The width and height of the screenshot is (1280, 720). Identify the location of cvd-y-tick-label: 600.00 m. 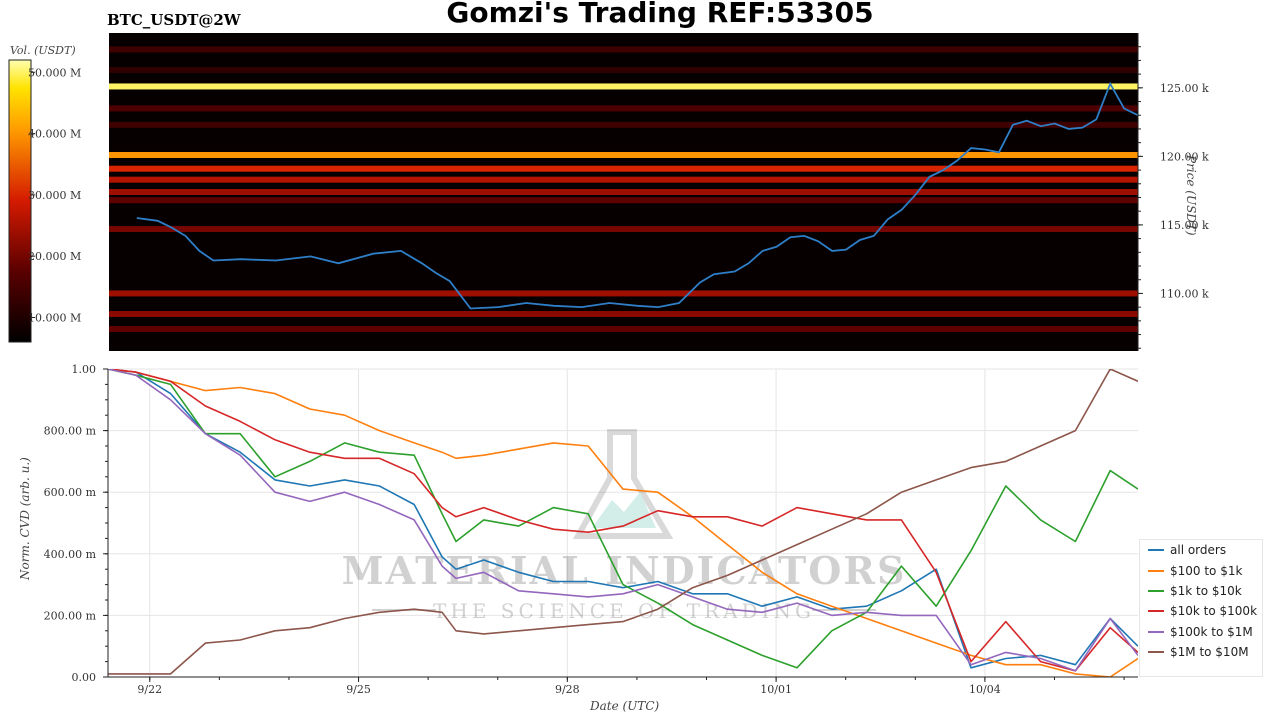
(70, 492).